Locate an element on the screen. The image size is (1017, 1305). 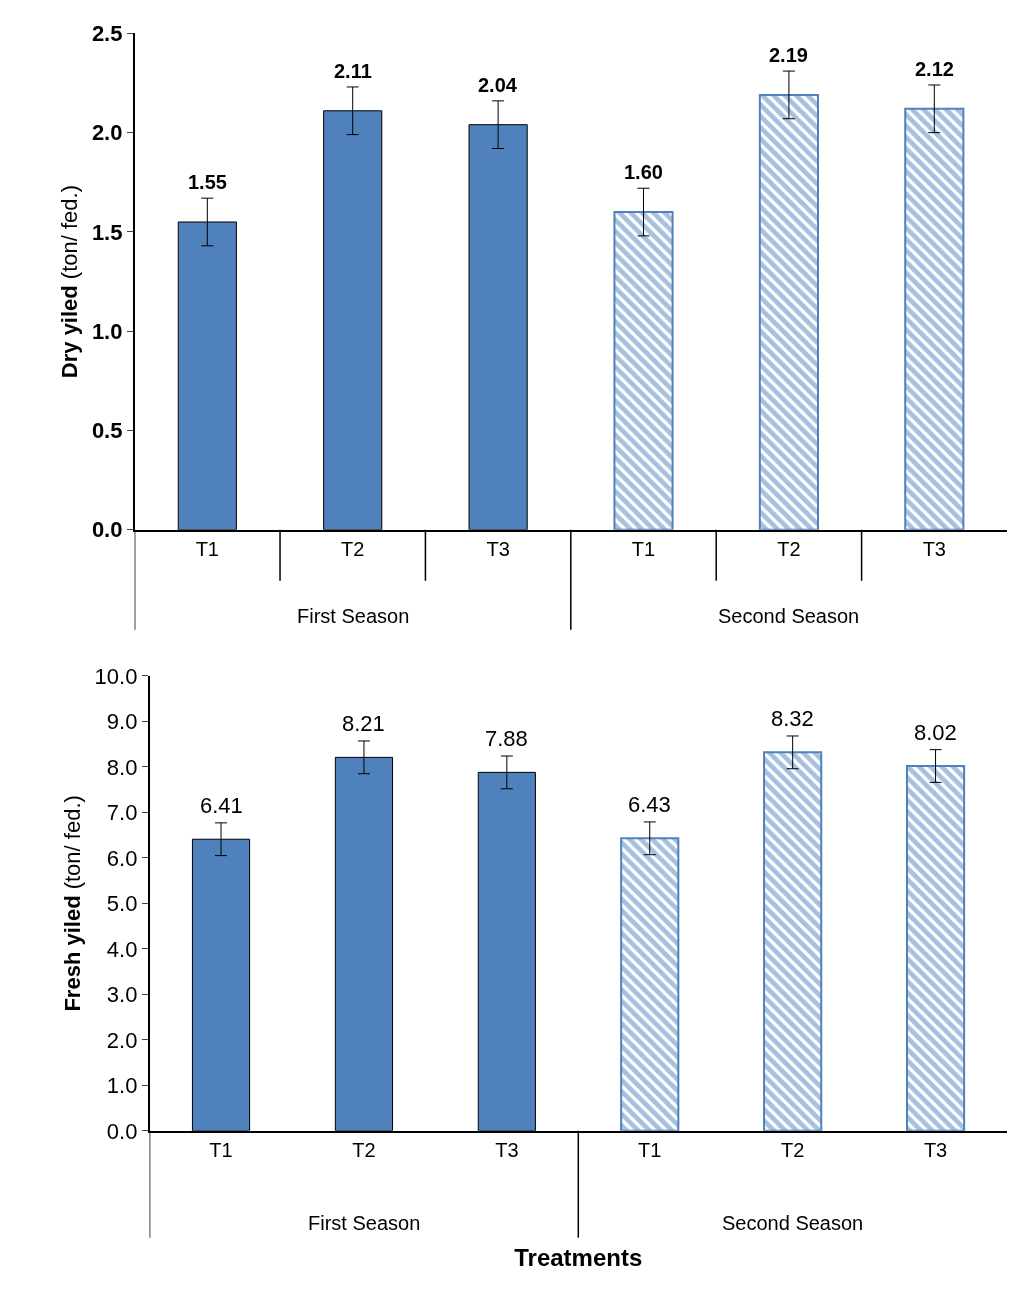
data-label: 7.88 is located at coordinates (506, 738).